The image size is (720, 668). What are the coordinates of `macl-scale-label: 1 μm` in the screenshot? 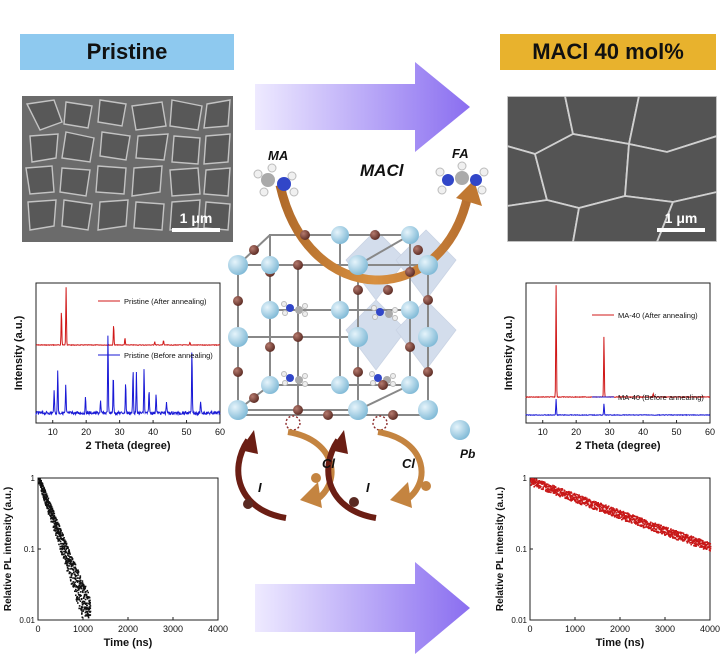 It's located at (681, 218).